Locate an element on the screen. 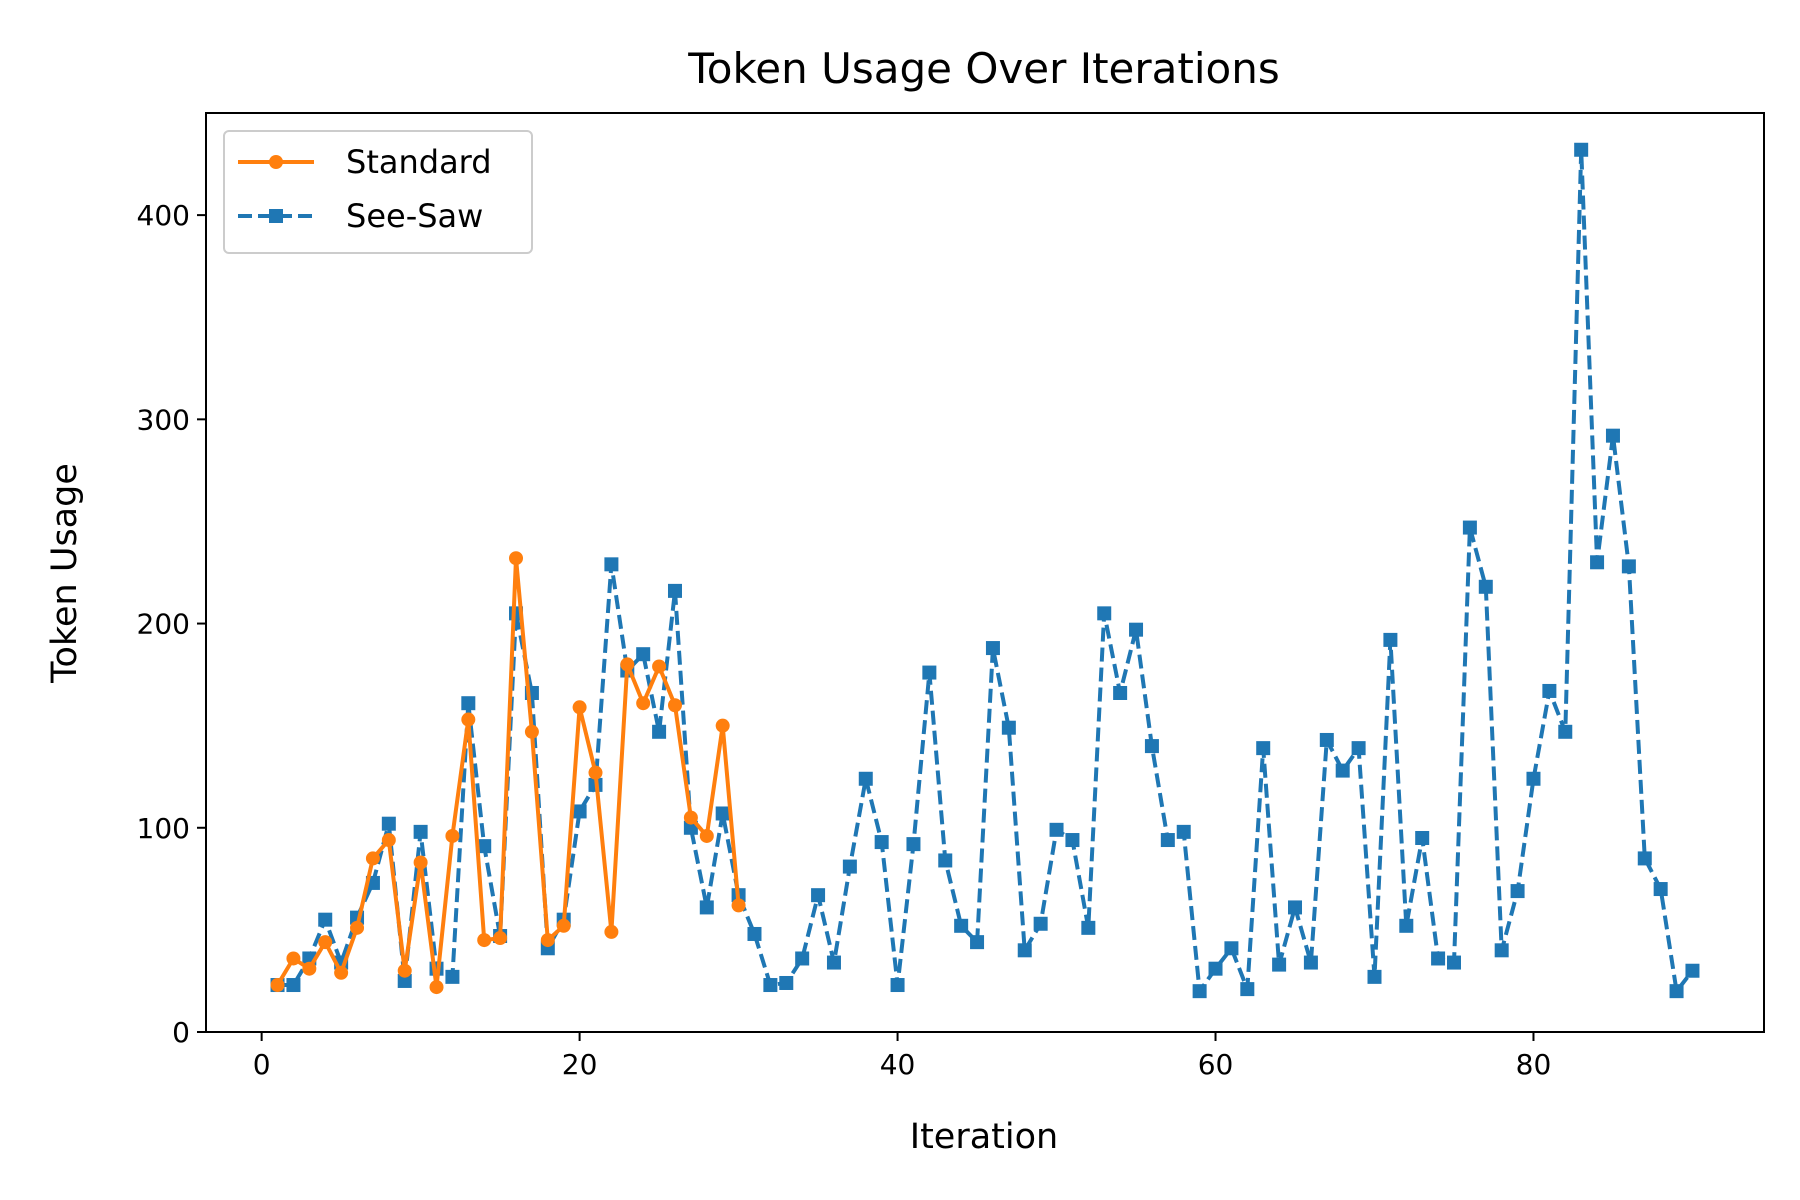 The width and height of the screenshot is (1800, 1200). legend-entry-standard: Standard is located at coordinates (365, 162).